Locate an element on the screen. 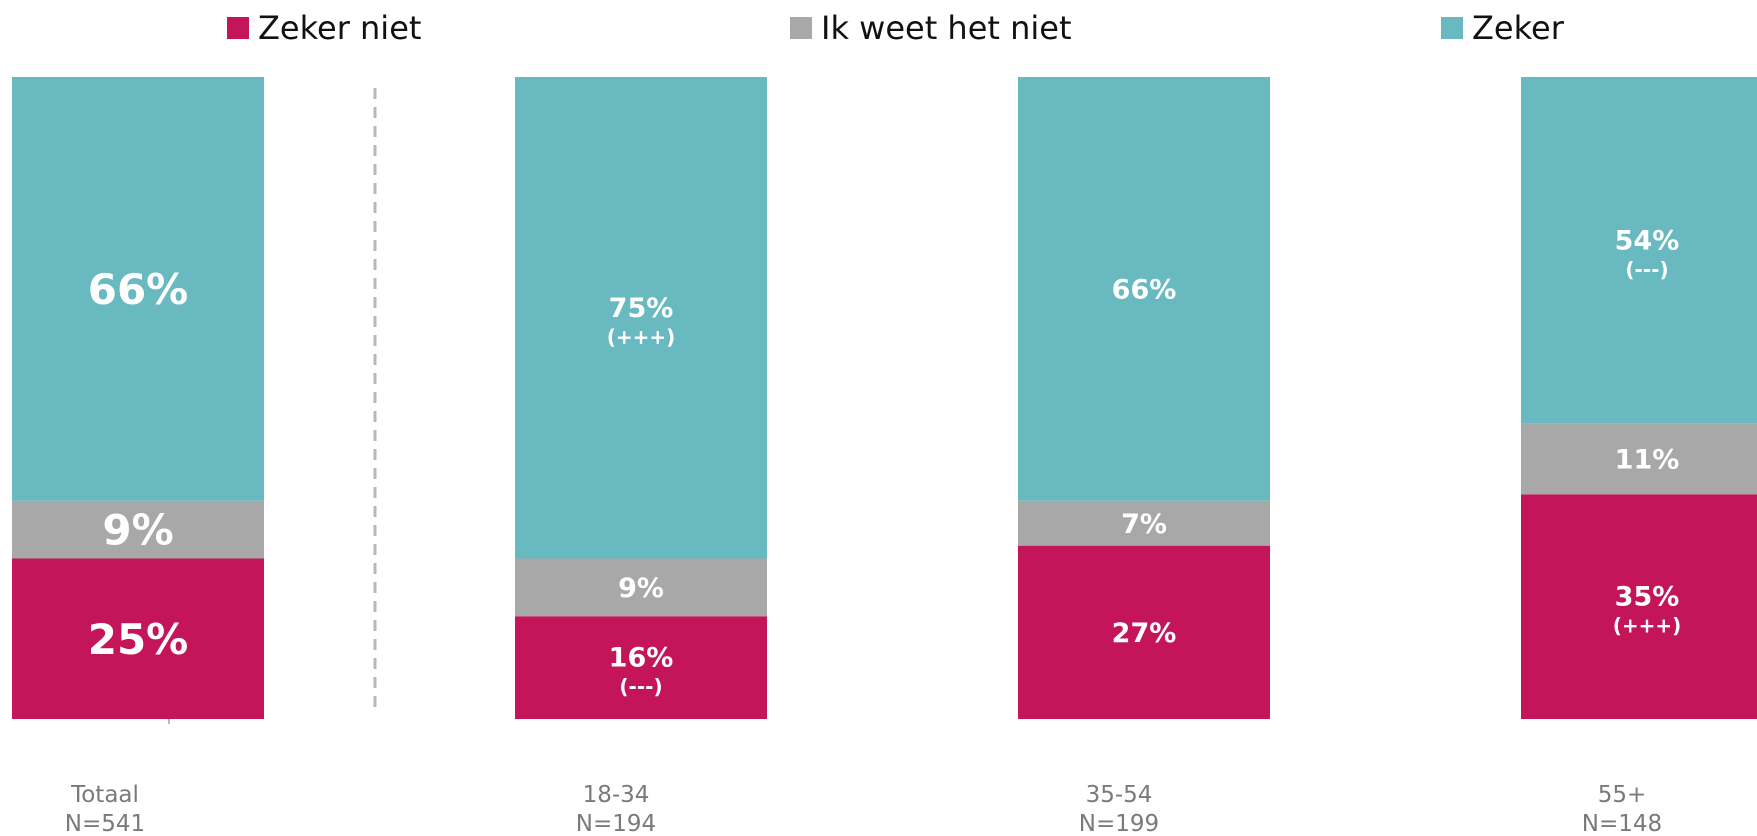 The image size is (1757, 836). legend-zeker-niet: Zeker niet is located at coordinates (324, 28).